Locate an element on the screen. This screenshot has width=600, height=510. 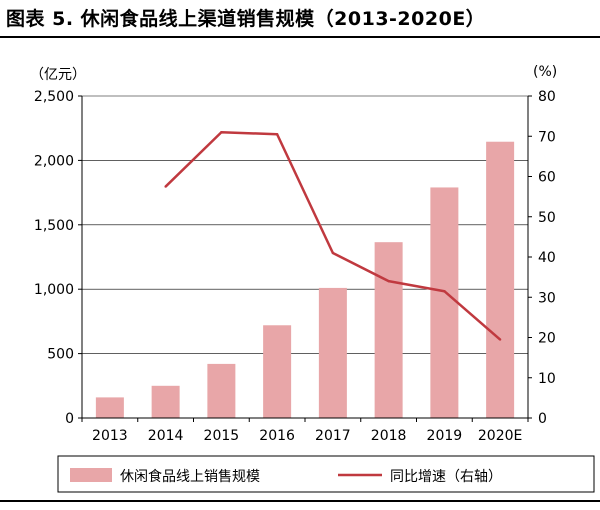
x-axis-tick-label: 2020E is located at coordinates (500, 436).